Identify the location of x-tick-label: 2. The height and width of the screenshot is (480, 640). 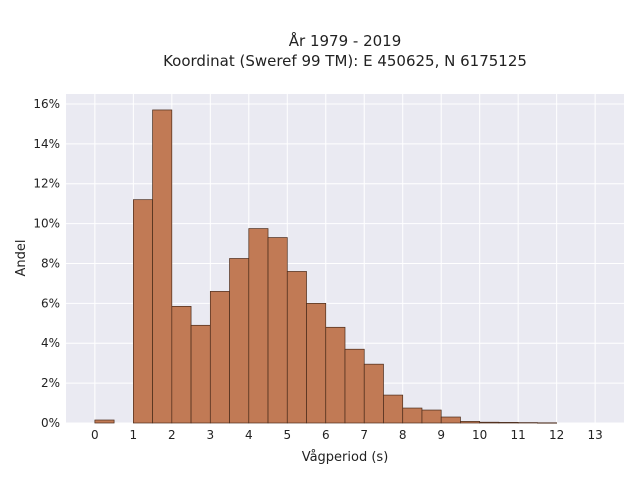
(172, 435).